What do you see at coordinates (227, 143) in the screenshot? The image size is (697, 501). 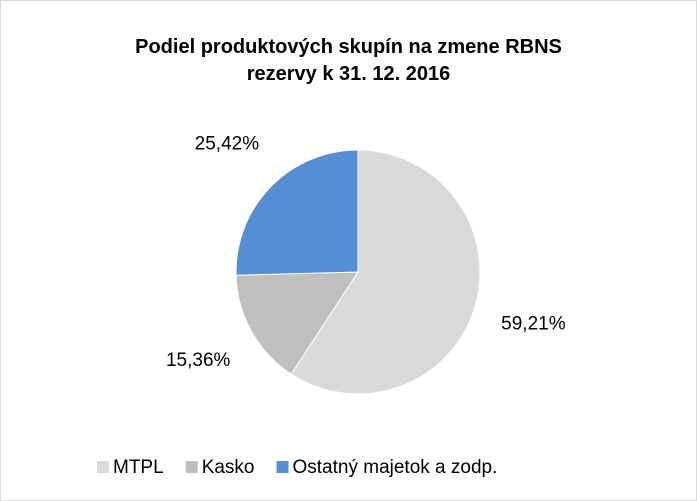 I see `data-label: 25,42%` at bounding box center [227, 143].